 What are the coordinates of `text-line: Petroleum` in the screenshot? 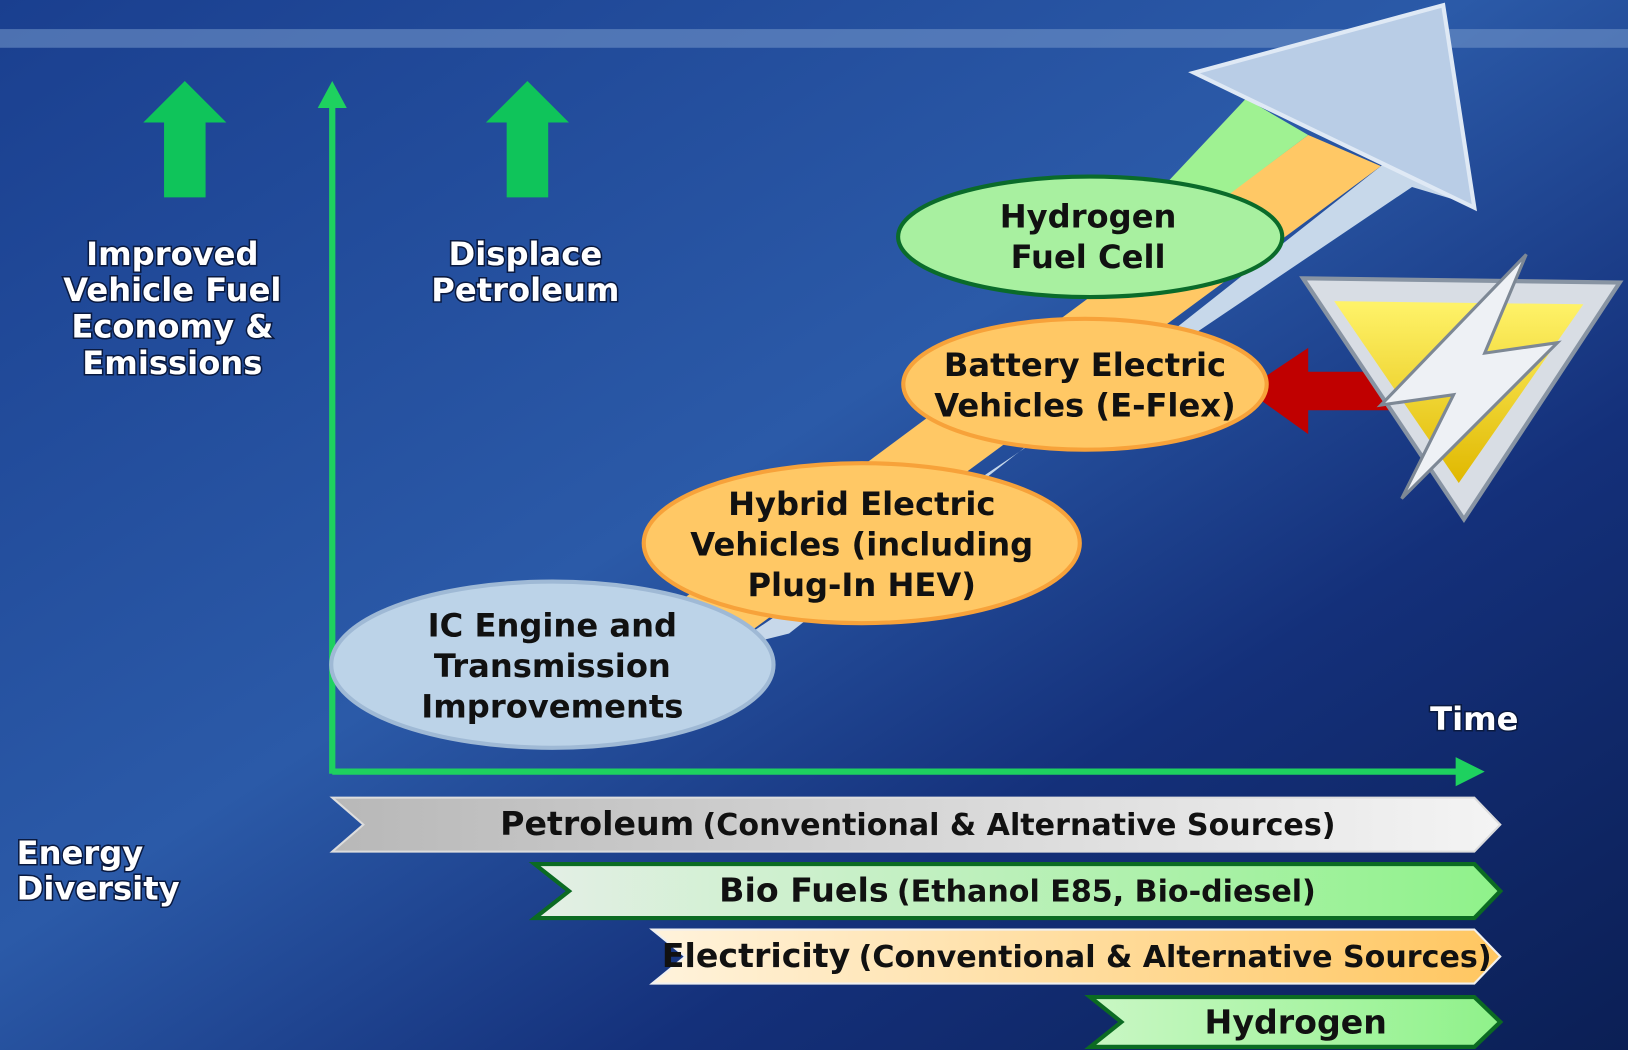 It's located at (525, 290).